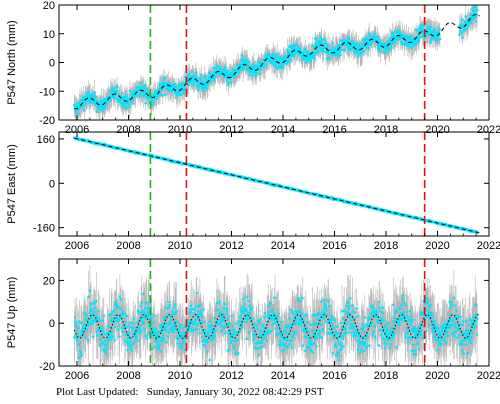 The width and height of the screenshot is (500, 404). I want to click on north-y-tick-label: 20, so click(49, 6).